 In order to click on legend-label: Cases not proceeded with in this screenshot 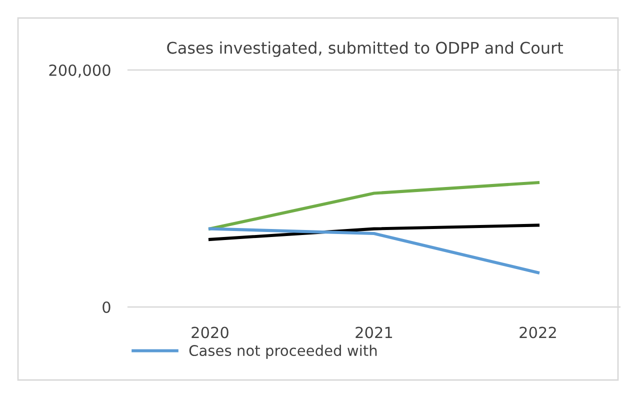, I will do `click(283, 351)`.